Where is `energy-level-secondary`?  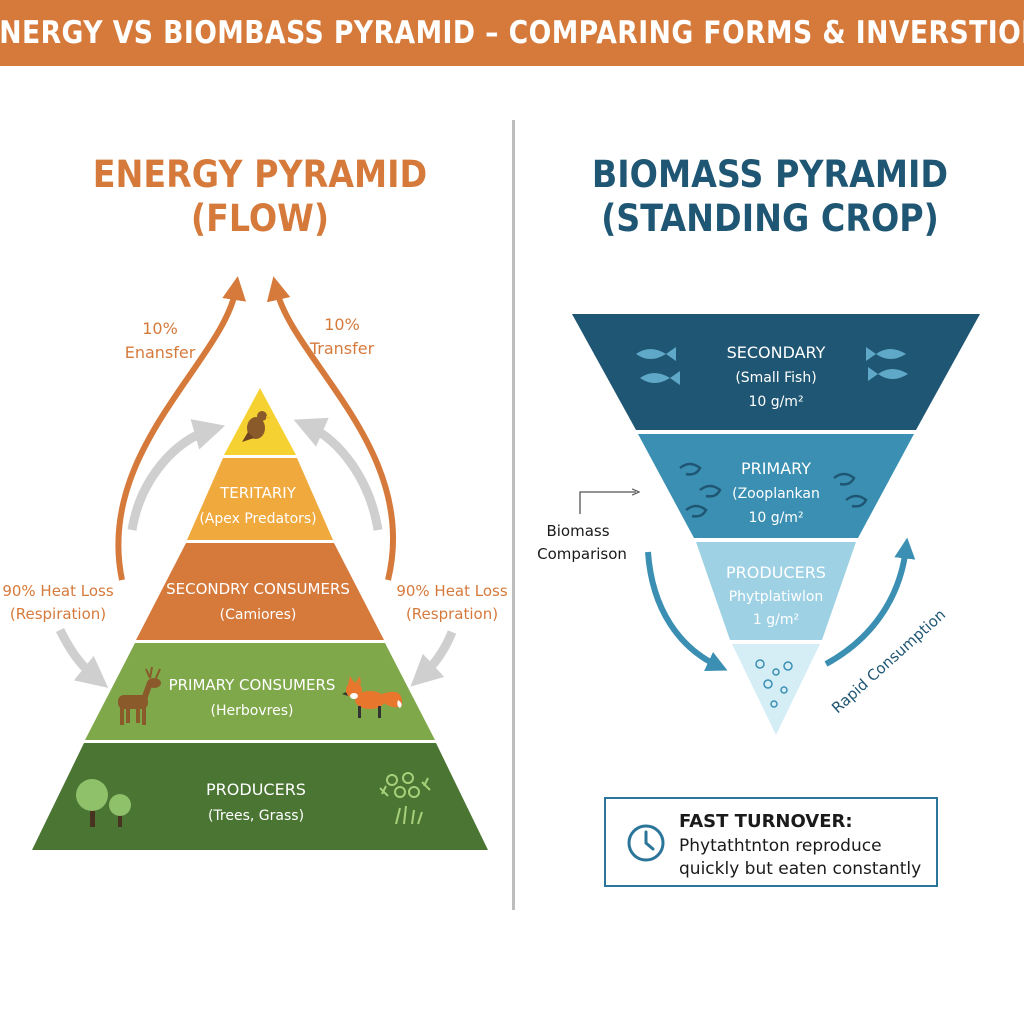
energy-level-secondary is located at coordinates (260, 591).